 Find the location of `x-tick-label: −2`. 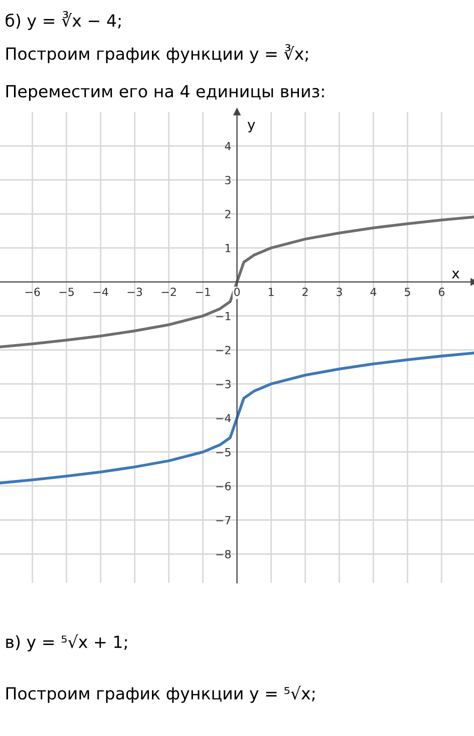

x-tick-label: −2 is located at coordinates (169, 292).